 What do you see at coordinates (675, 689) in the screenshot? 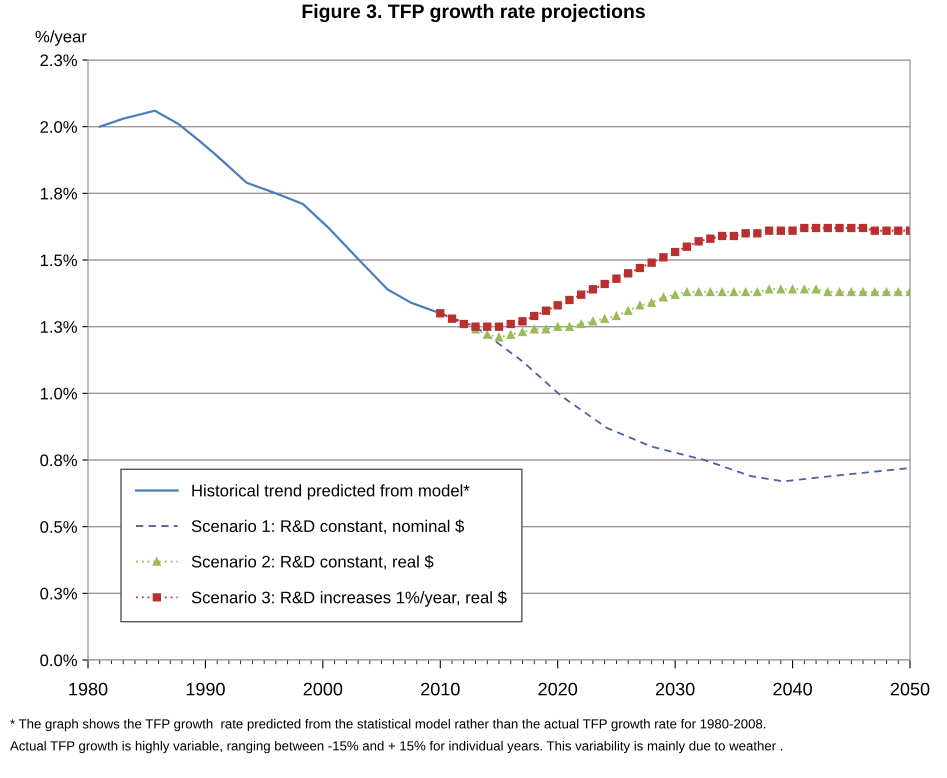
I see `x-tick-label: 2030` at bounding box center [675, 689].